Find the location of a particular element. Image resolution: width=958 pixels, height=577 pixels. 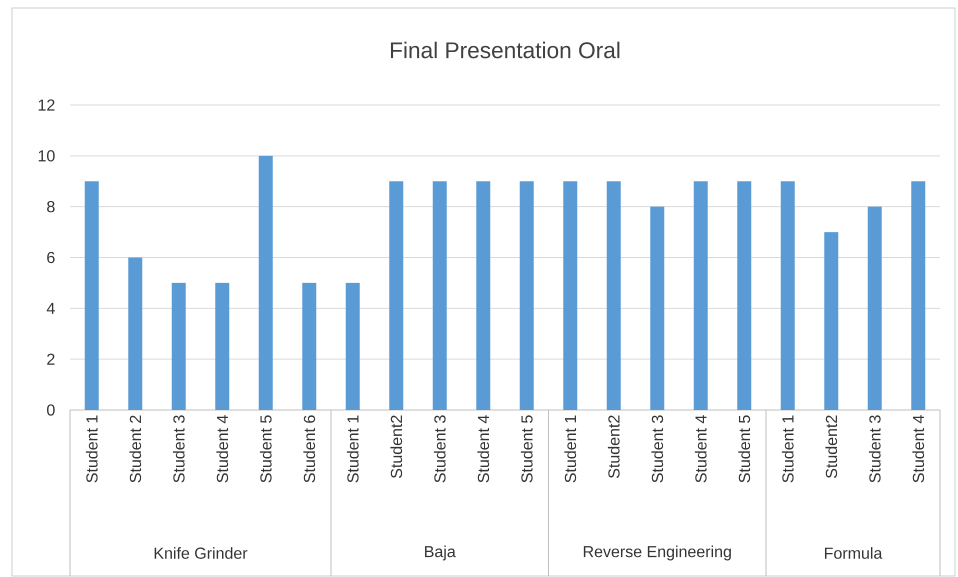

x-axis-title: Reverse Engineering is located at coordinates (657, 553).